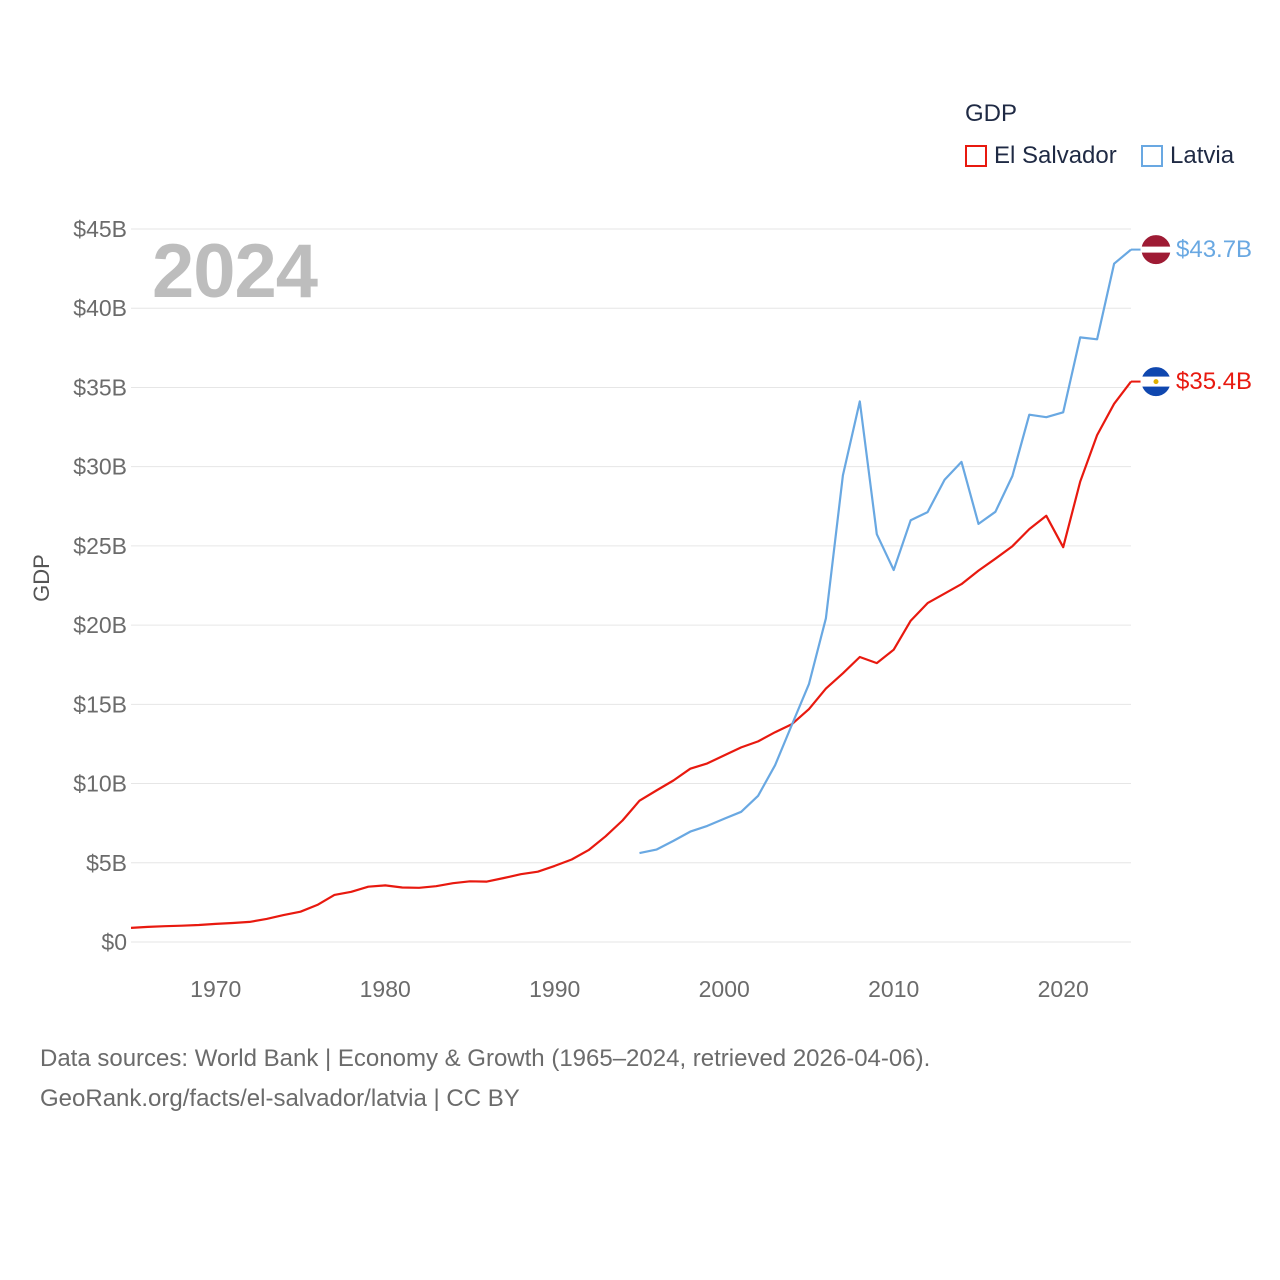 The image size is (1280, 1280). What do you see at coordinates (106, 863) in the screenshot?
I see `y-tick-label: $5B` at bounding box center [106, 863].